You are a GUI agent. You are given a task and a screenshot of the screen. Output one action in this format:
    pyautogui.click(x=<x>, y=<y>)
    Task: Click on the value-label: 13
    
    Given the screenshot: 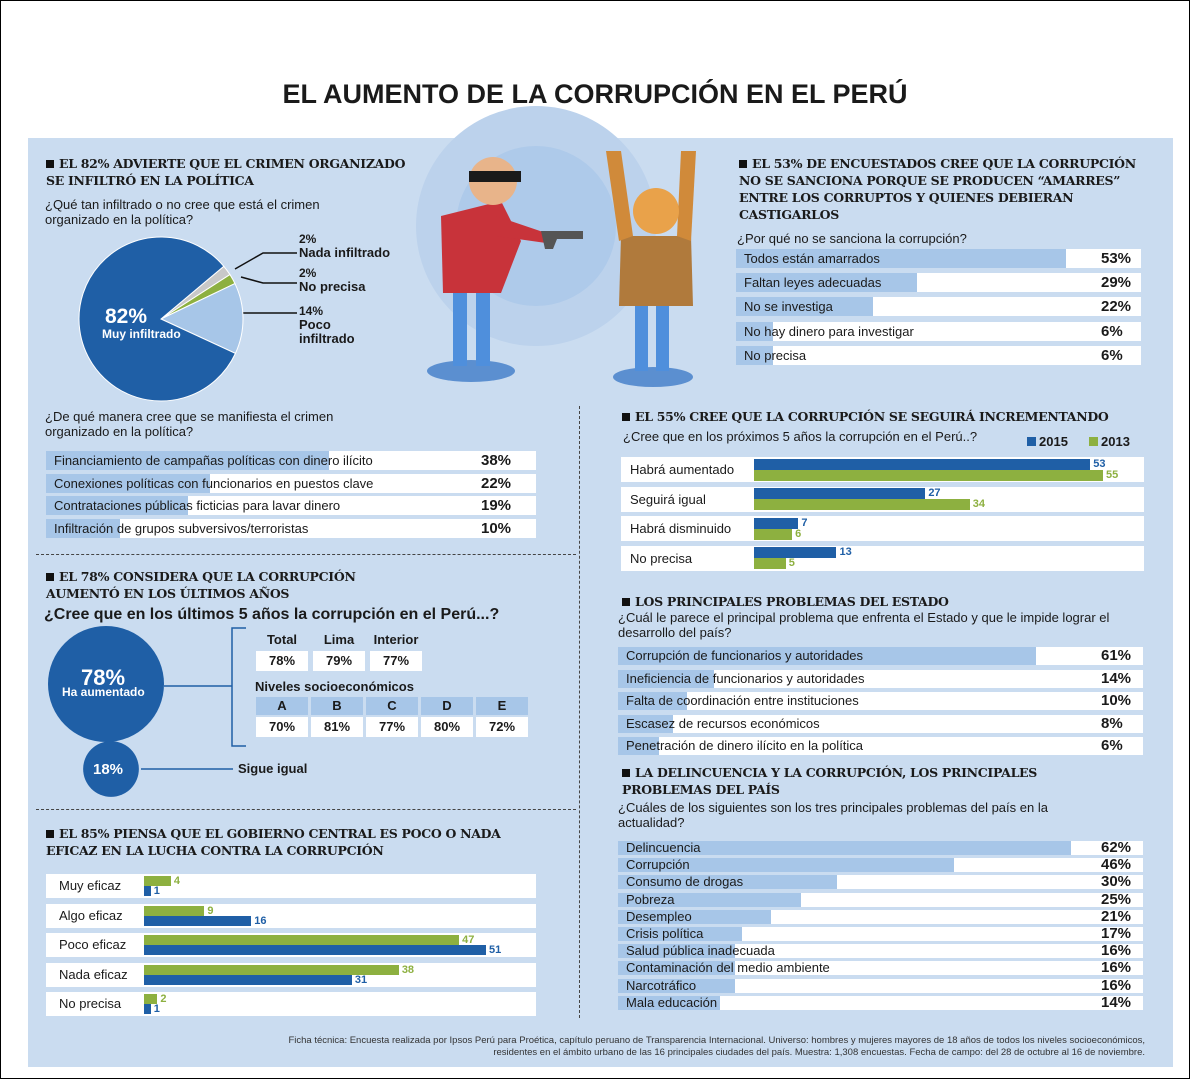 What is the action you would take?
    pyautogui.click(x=845, y=552)
    